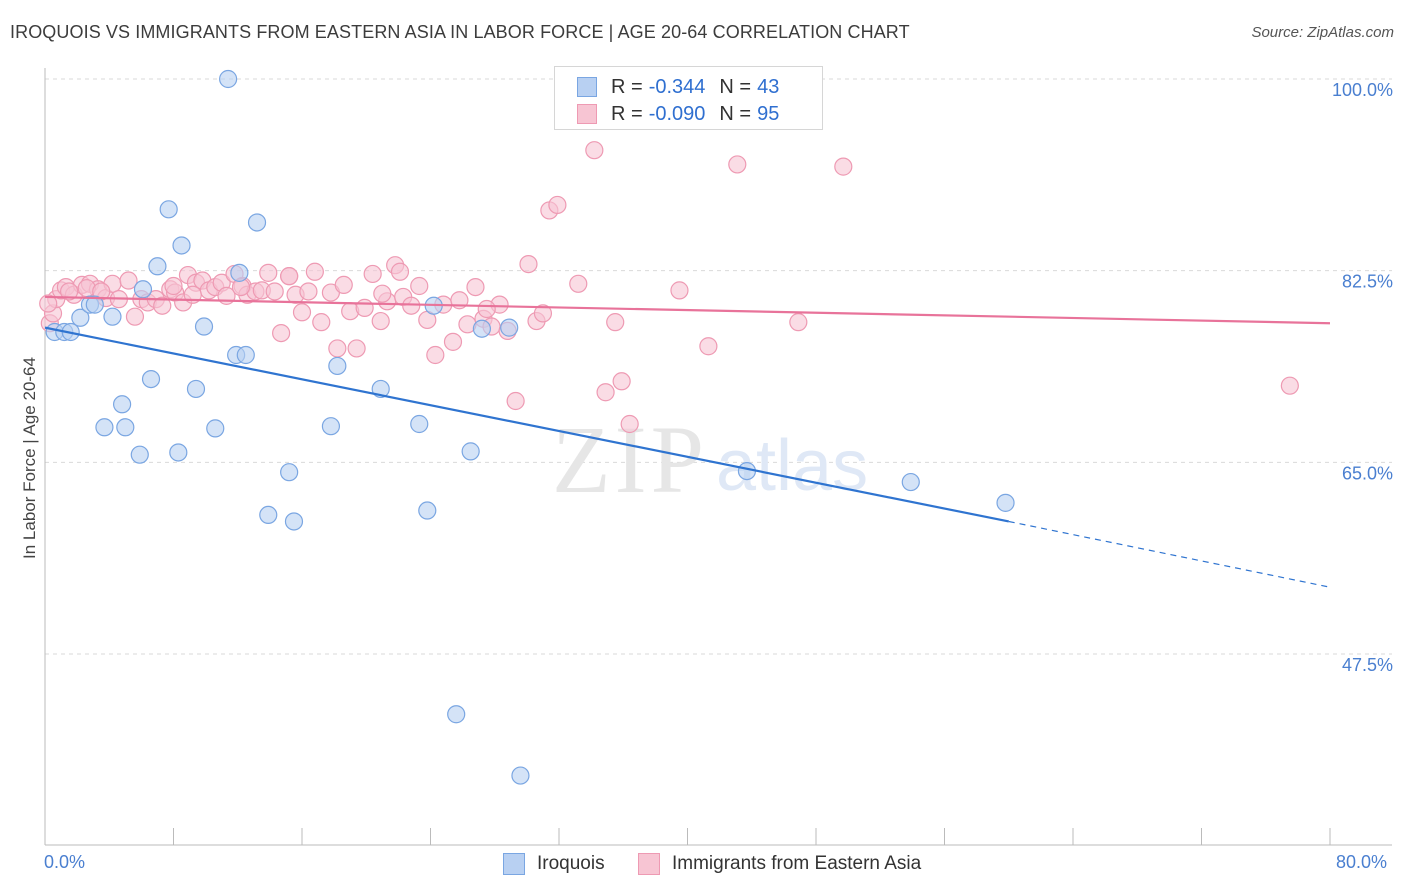  Describe the element at coordinates (1367, 282) in the screenshot. I see `y-tick-label: 82.5%` at that location.